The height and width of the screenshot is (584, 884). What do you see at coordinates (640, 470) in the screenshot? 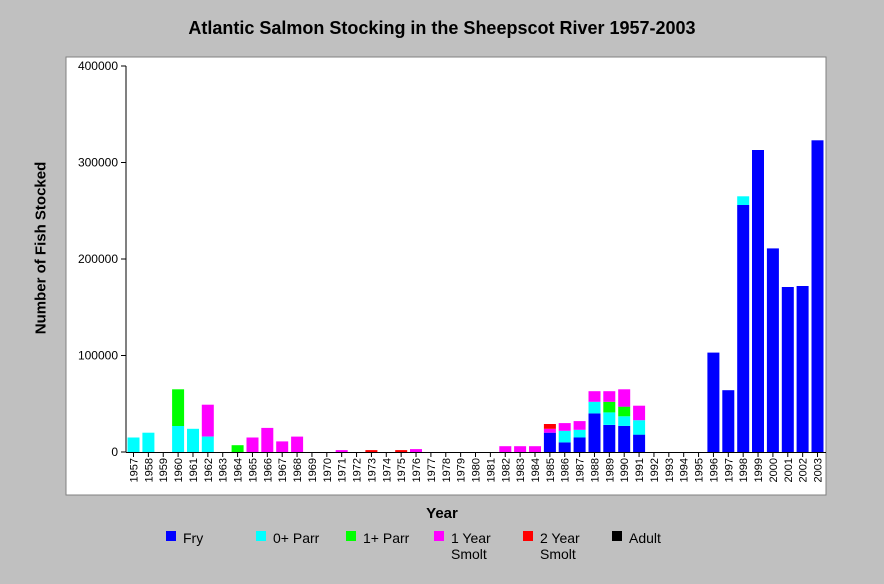
I see `x-tick-label: 1991` at bounding box center [640, 470].